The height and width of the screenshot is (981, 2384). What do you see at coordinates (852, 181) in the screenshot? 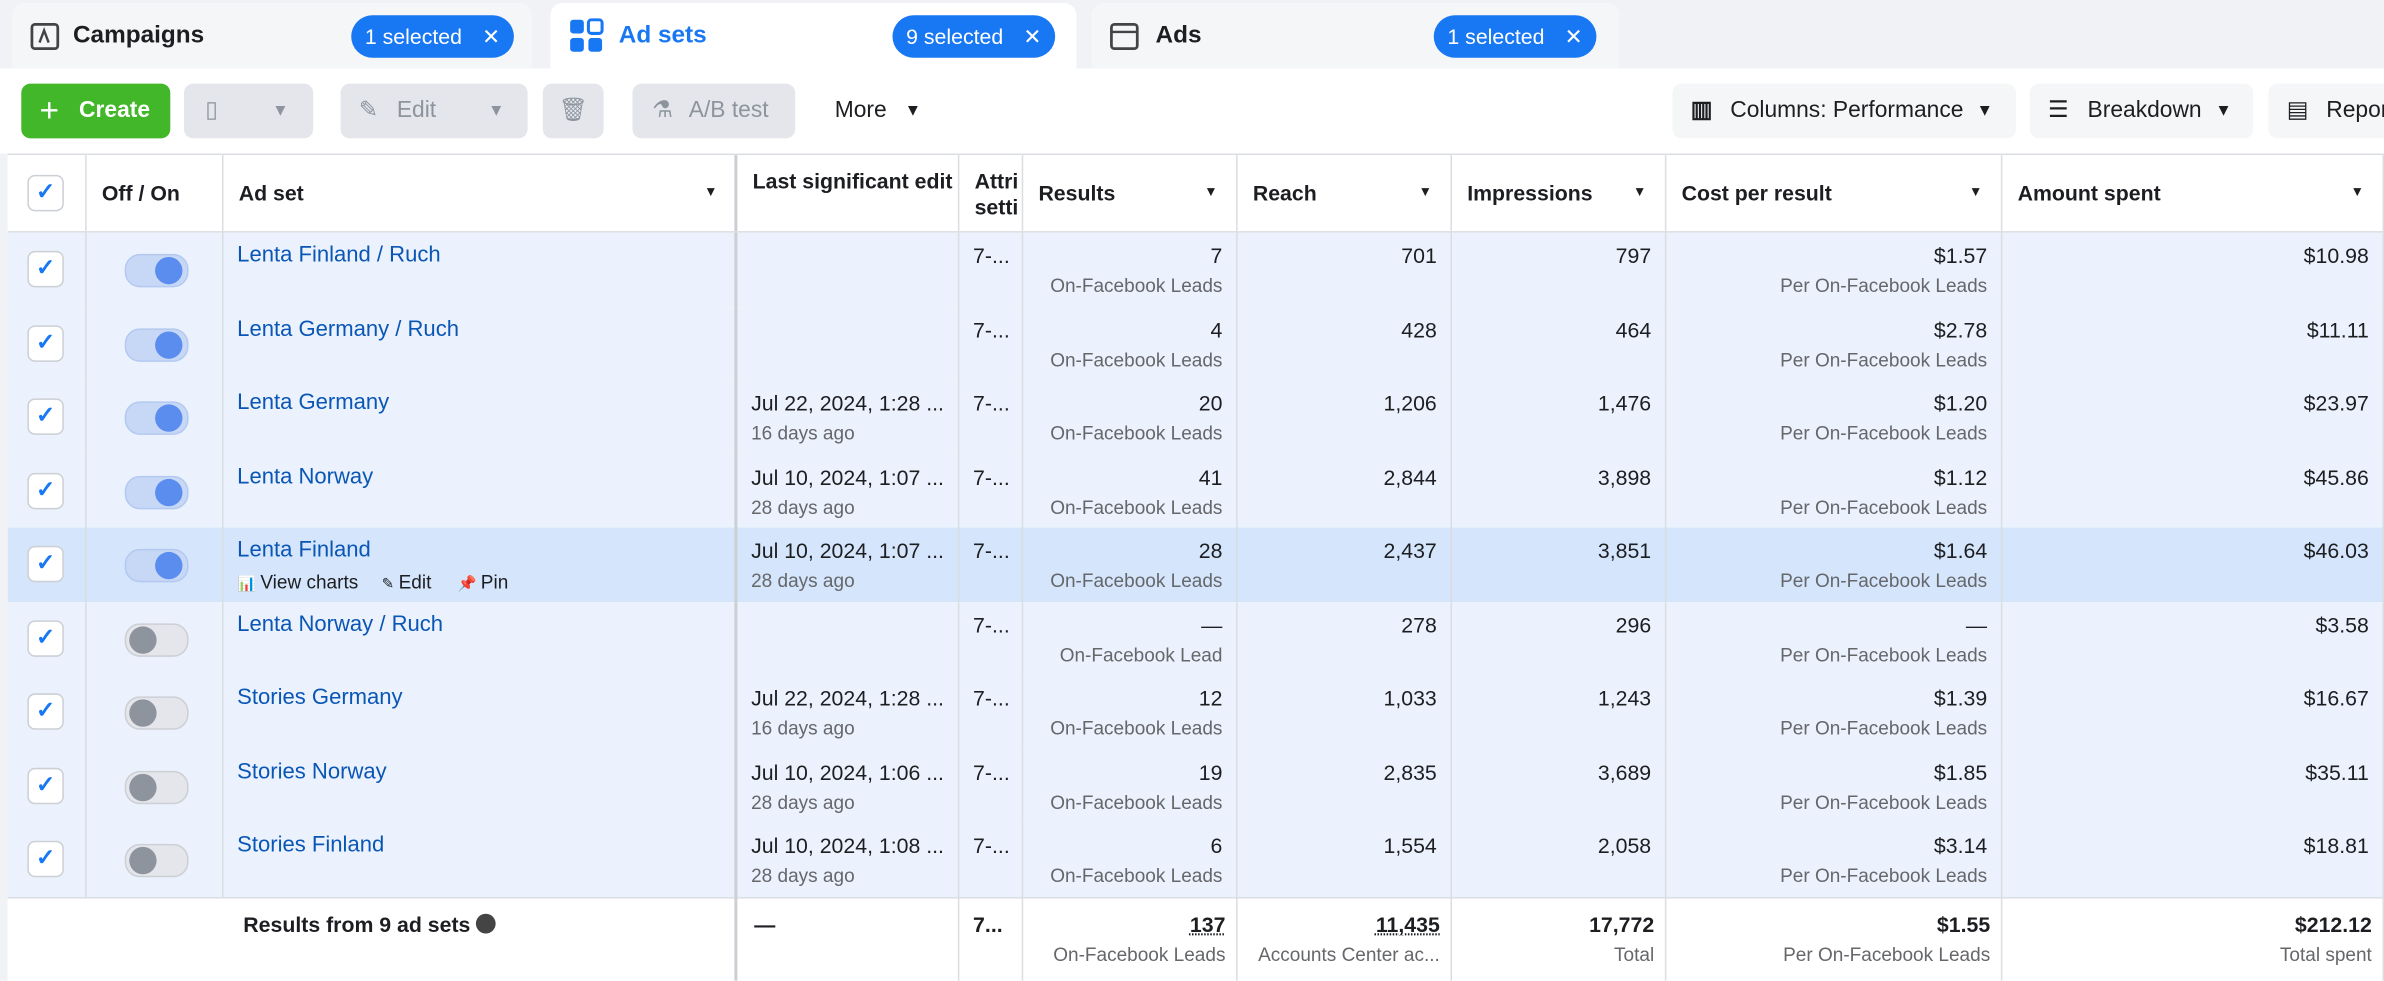
I see `column-header: Last significant edit` at bounding box center [852, 181].